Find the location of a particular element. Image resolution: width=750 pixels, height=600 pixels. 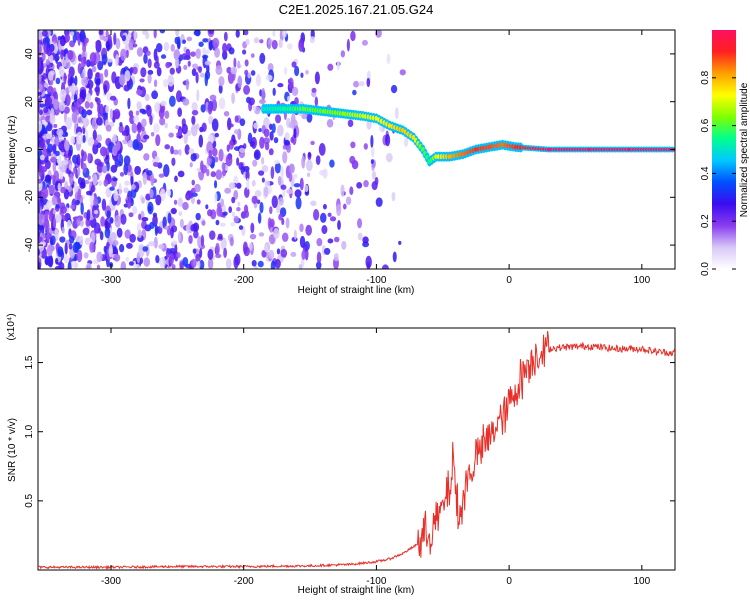

bottom-x-axis-label: Height of straight line (km) is located at coordinates (356, 590).